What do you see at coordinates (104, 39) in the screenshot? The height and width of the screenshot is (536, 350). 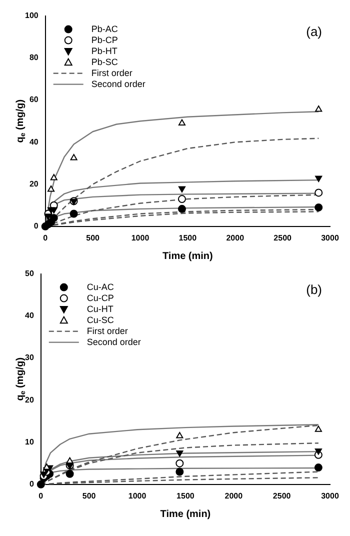 I see `legend-label: Pb-CP` at bounding box center [104, 39].